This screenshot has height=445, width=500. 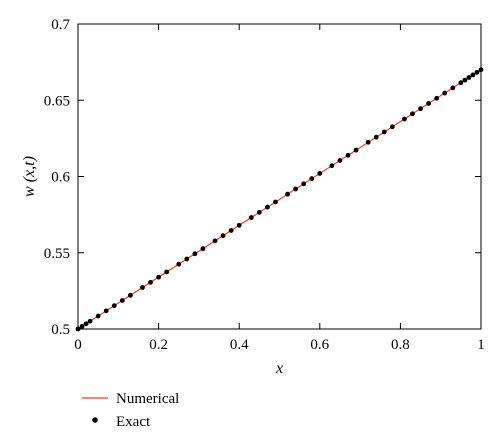 What do you see at coordinates (29, 176) in the screenshot?
I see `y-axis-label: w (x,t)` at bounding box center [29, 176].